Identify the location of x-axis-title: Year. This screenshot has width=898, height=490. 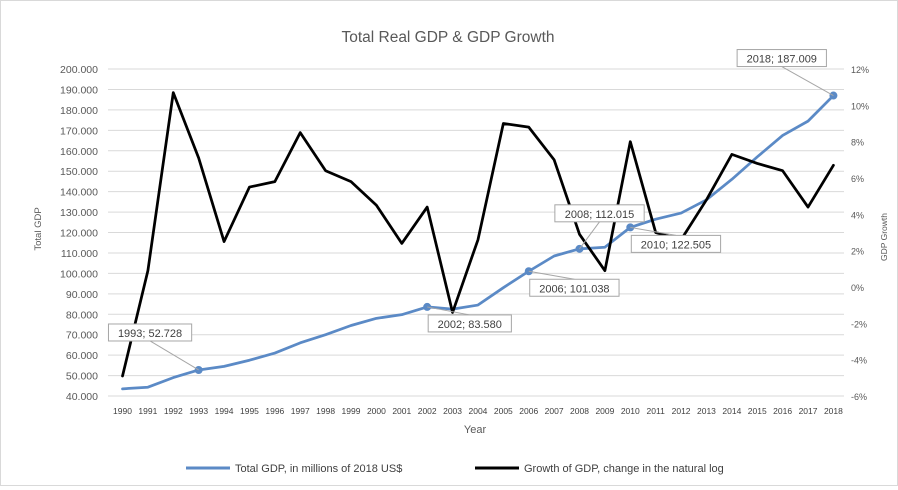
(475, 430).